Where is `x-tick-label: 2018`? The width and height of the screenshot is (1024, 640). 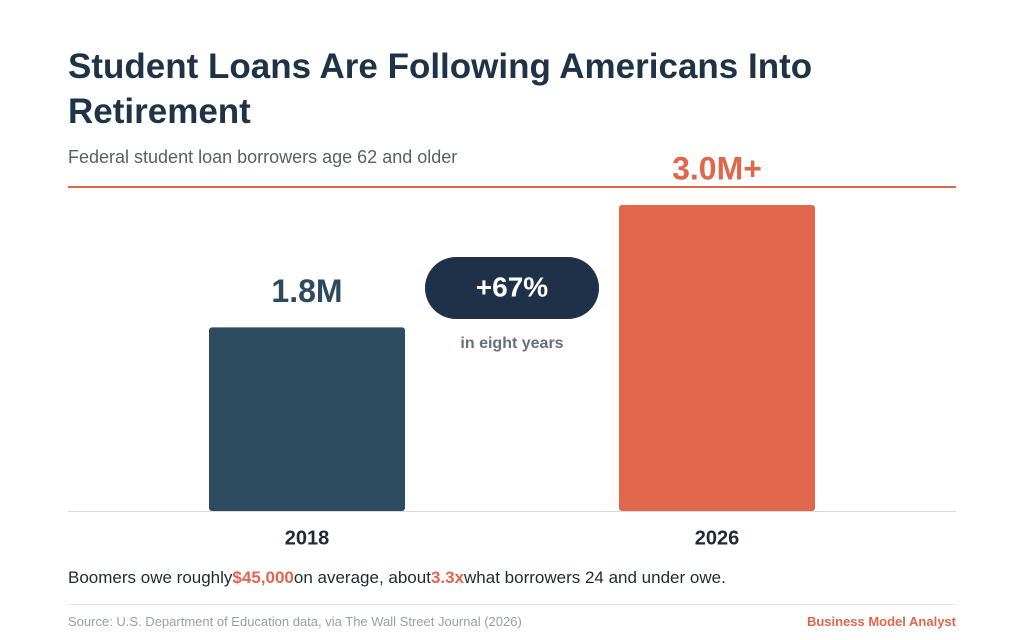 x-tick-label: 2018 is located at coordinates (307, 538).